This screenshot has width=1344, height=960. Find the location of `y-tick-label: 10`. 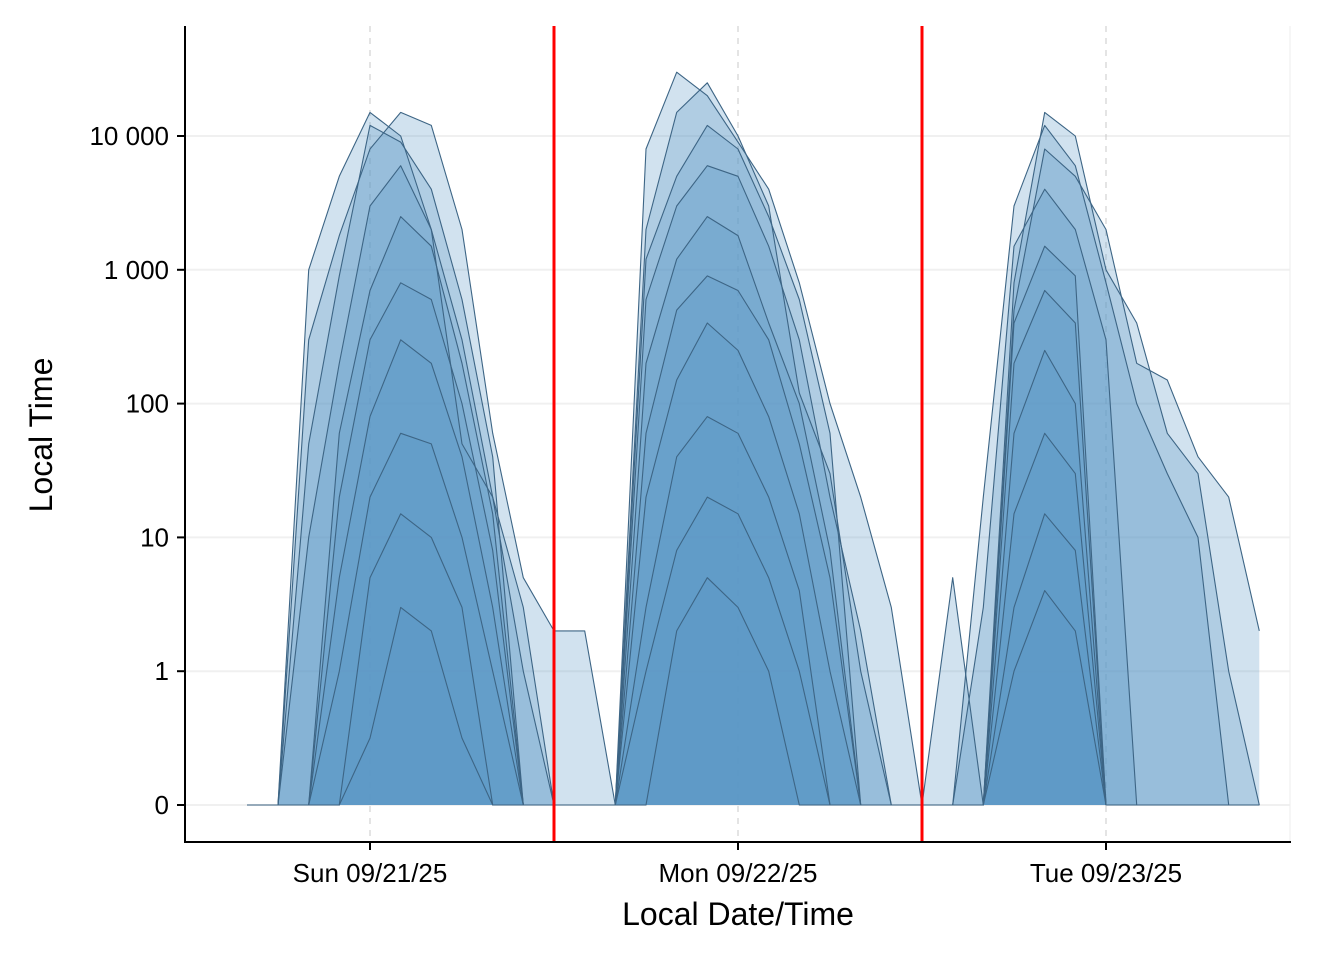

y-tick-label: 10 is located at coordinates (154, 537).